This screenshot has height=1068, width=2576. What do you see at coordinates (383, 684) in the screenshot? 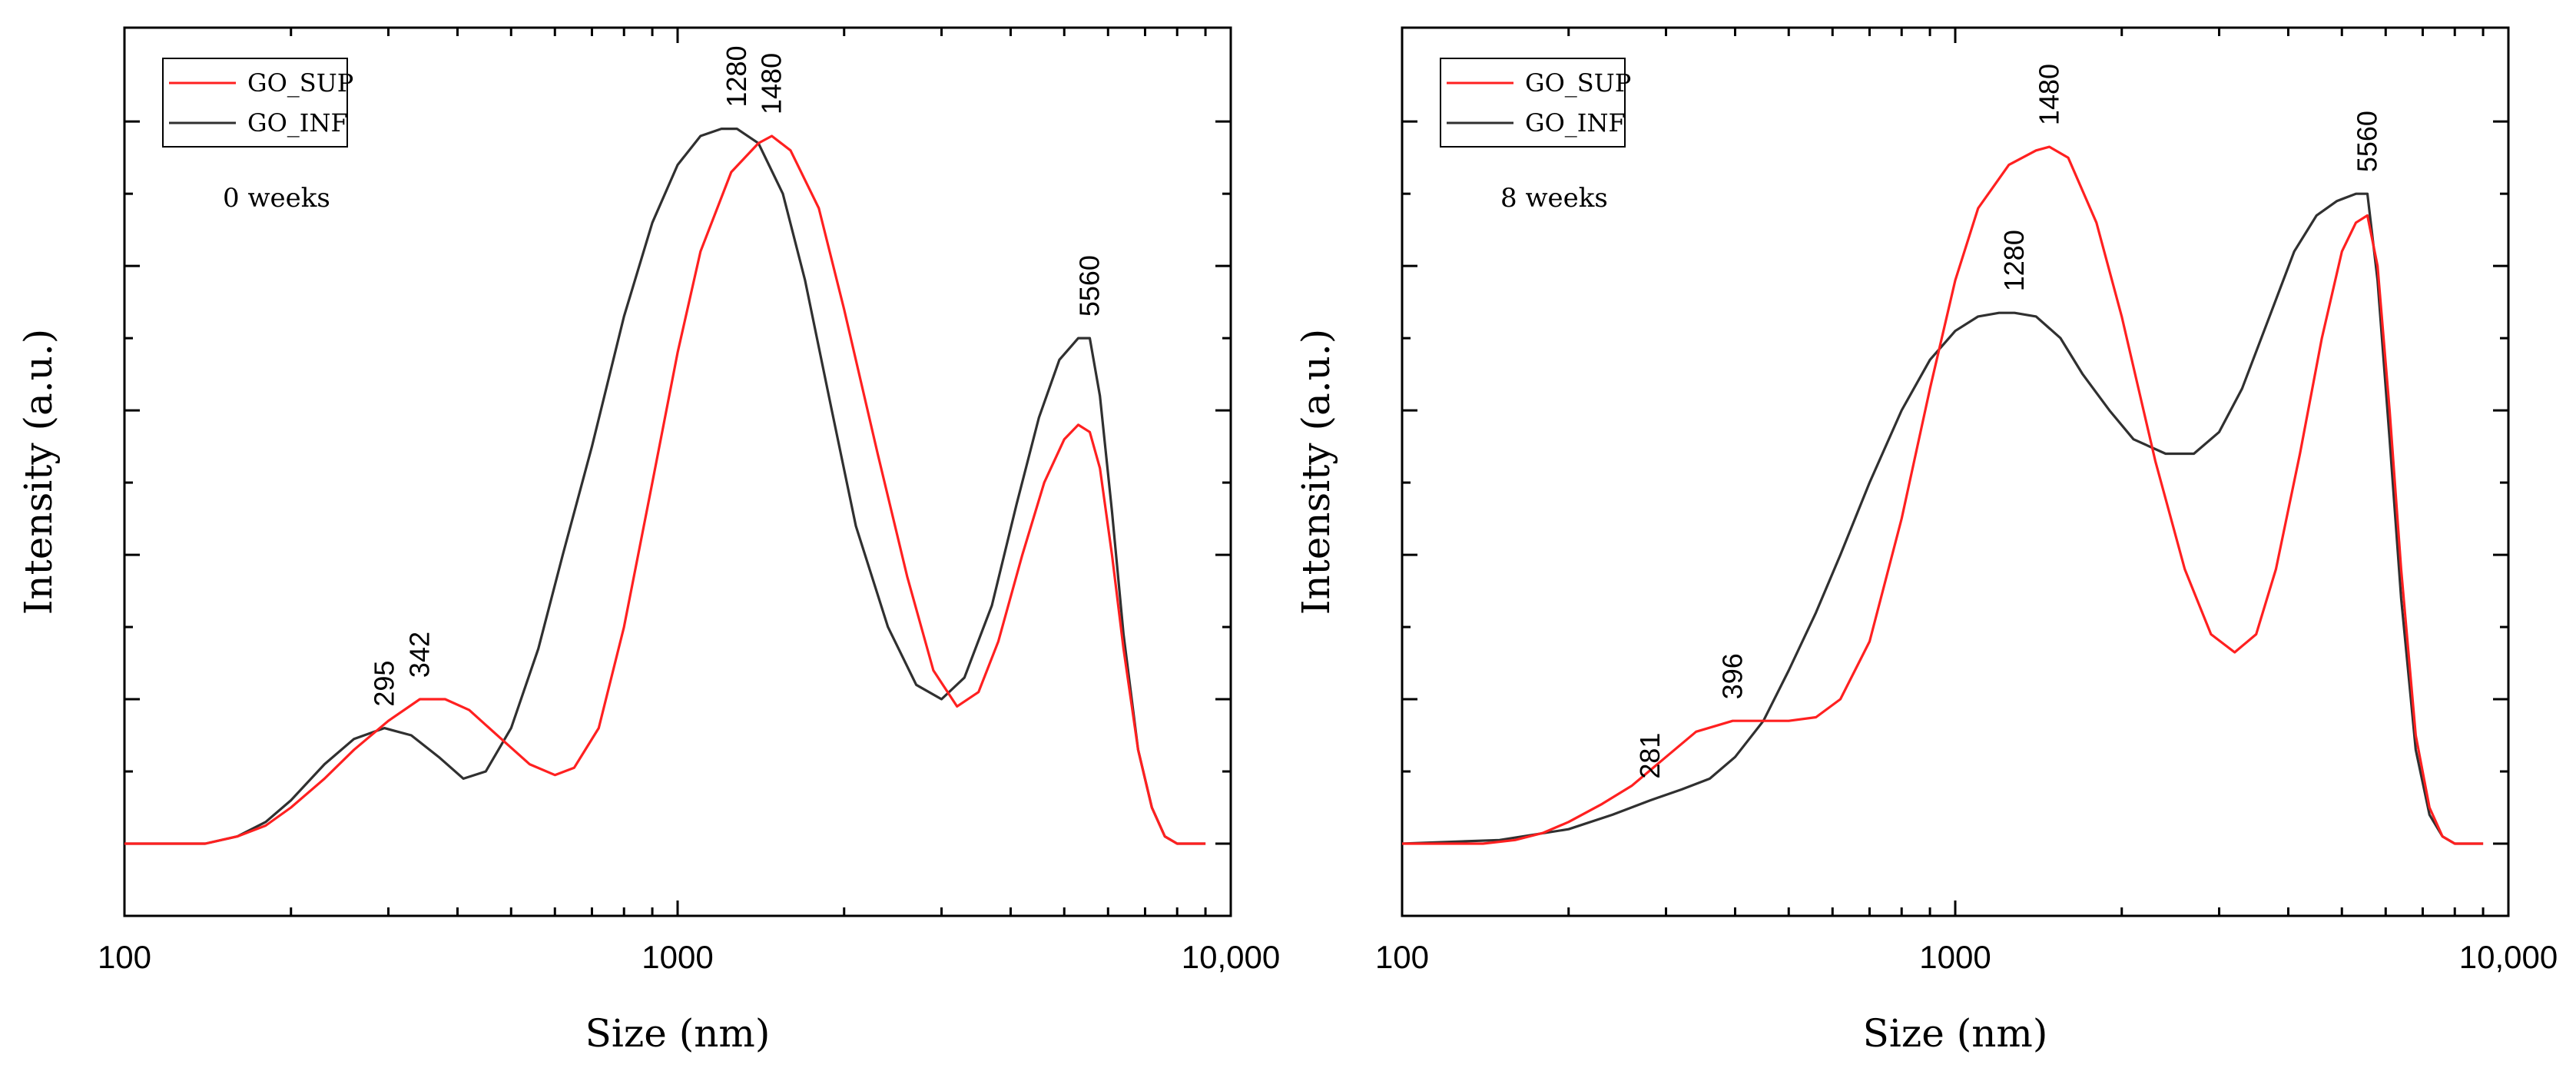
I see `peak-label: 295` at bounding box center [383, 684].